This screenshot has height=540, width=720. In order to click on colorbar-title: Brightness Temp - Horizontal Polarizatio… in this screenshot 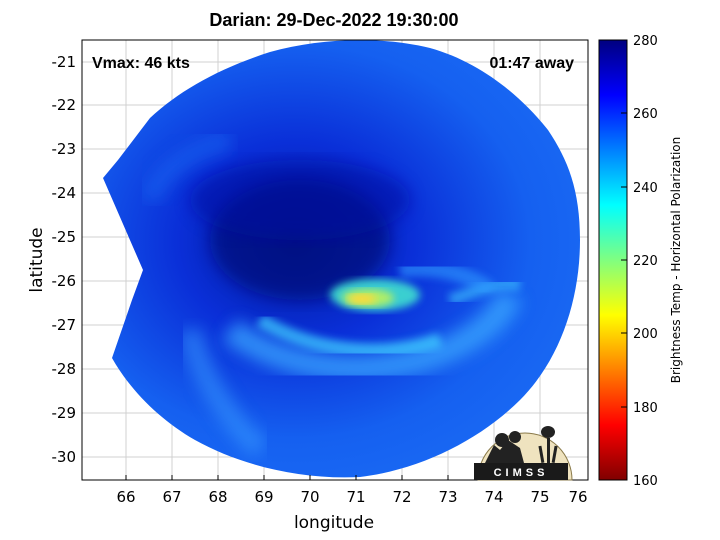, I will do `click(676, 260)`.